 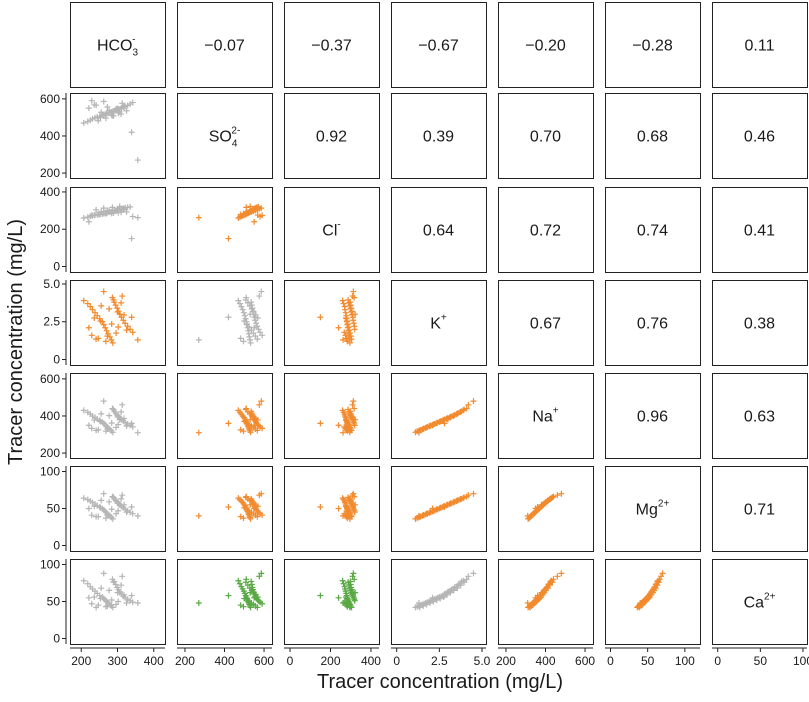 I want to click on y-tick-label: 400, so click(x=50, y=136).